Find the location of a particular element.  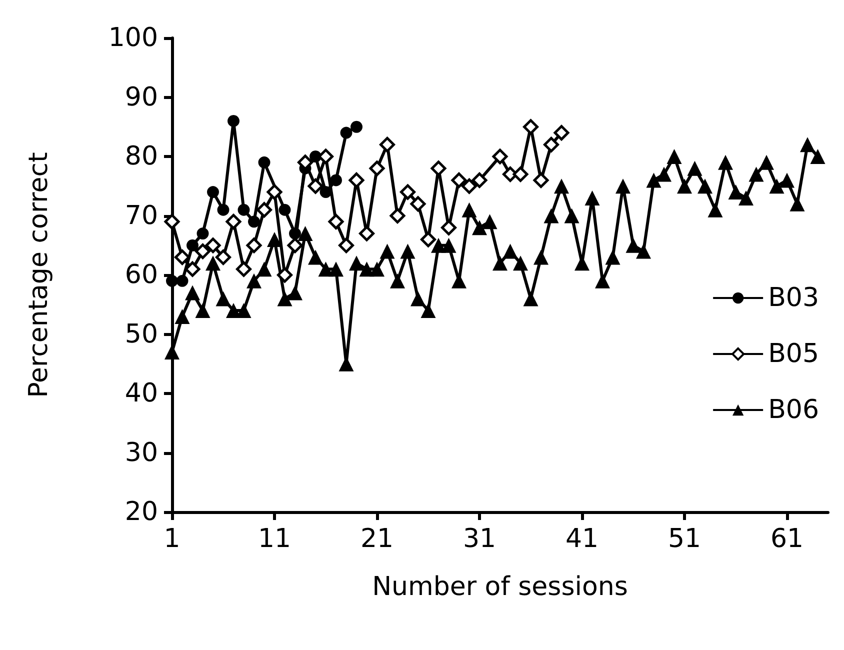

y-tick-label: 40 is located at coordinates (141, 393).